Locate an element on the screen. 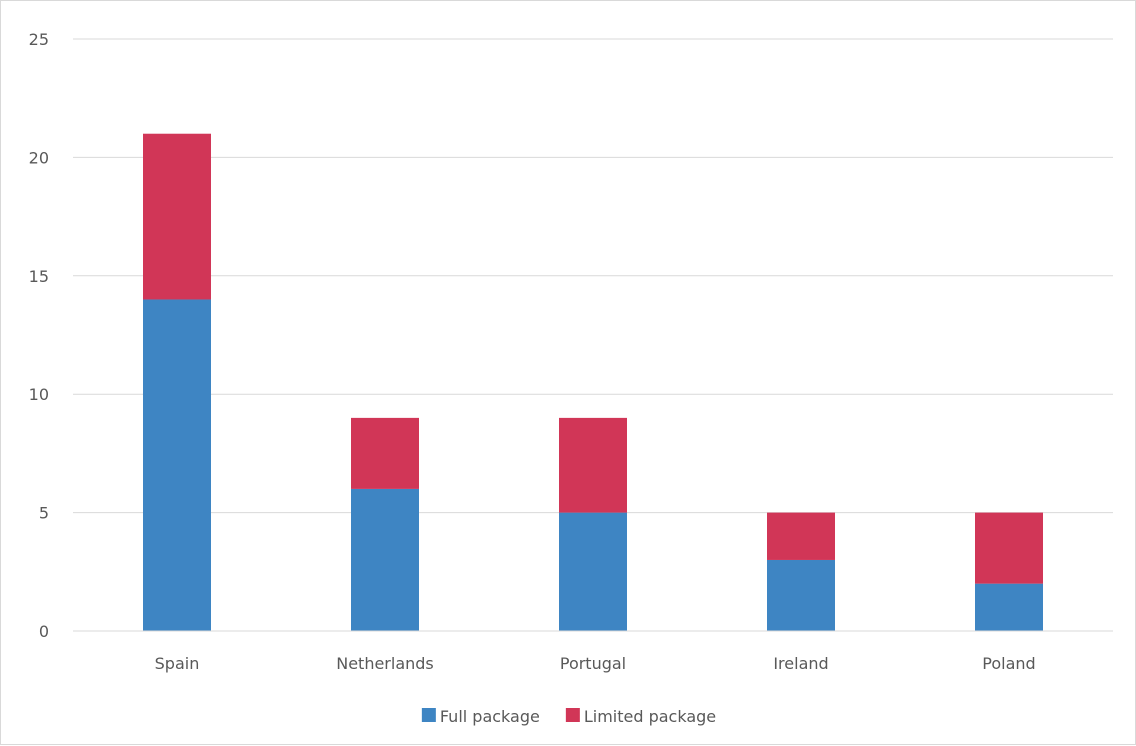  y-tick-label: 0 is located at coordinates (44, 631).